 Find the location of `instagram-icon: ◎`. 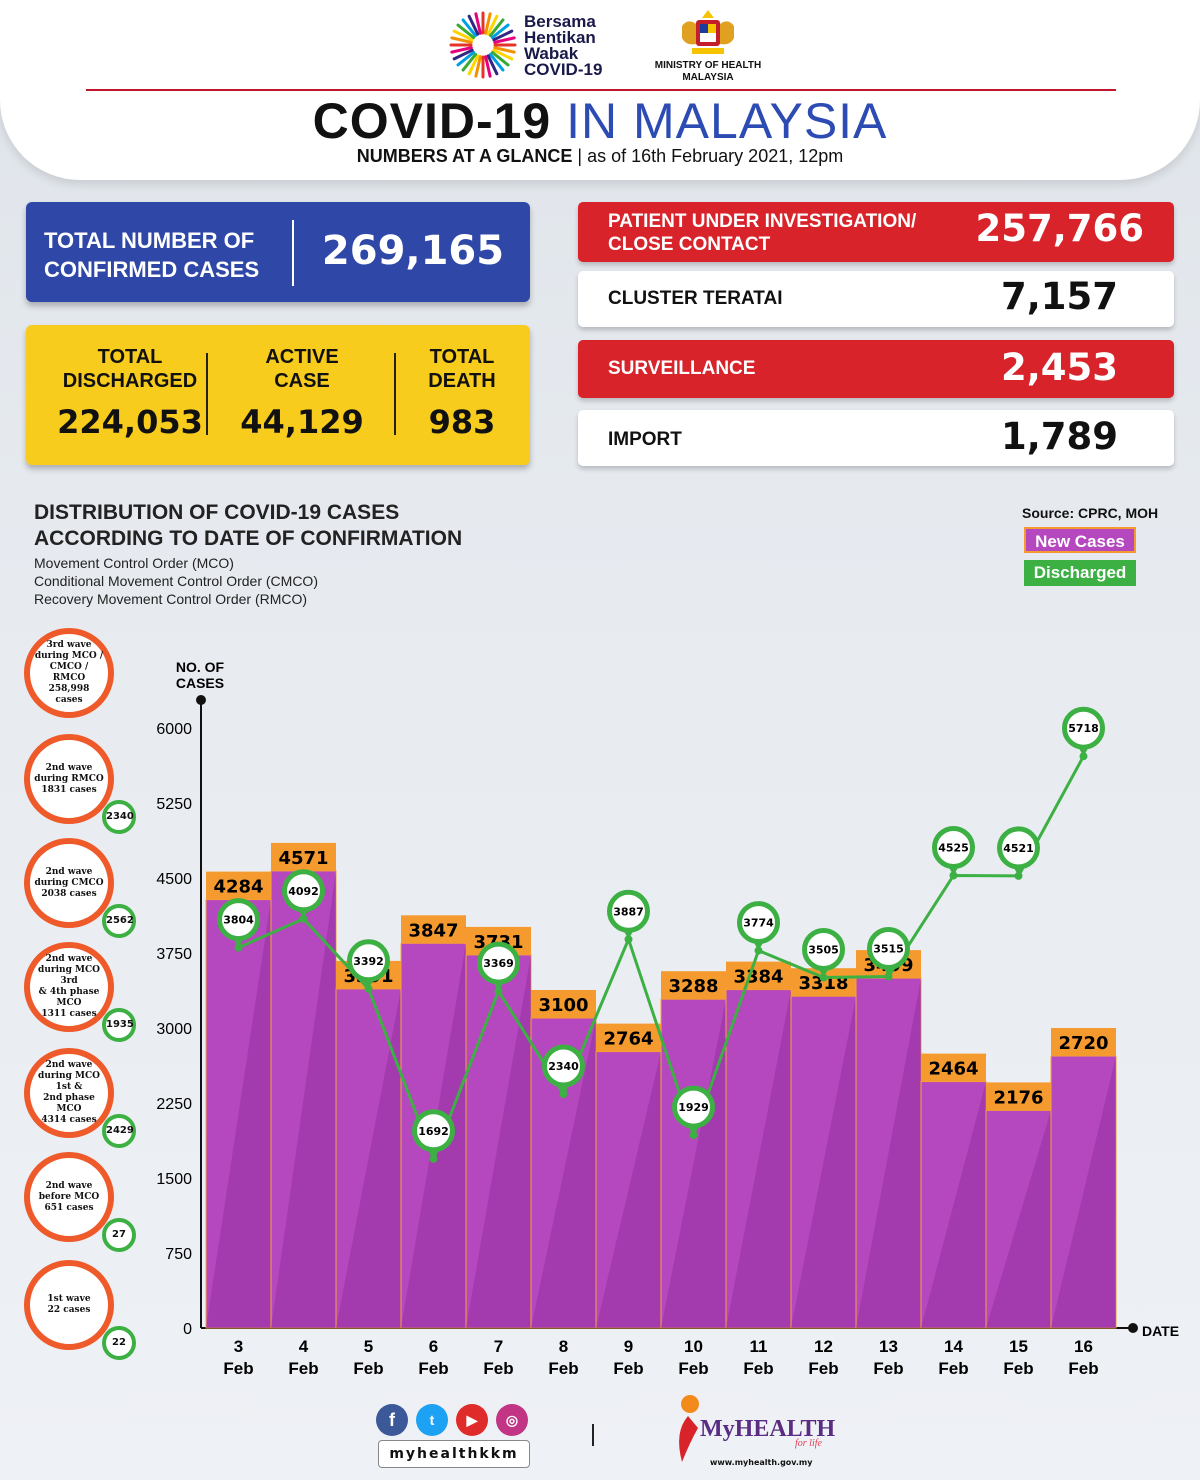

instagram-icon: ◎ is located at coordinates (512, 1420).